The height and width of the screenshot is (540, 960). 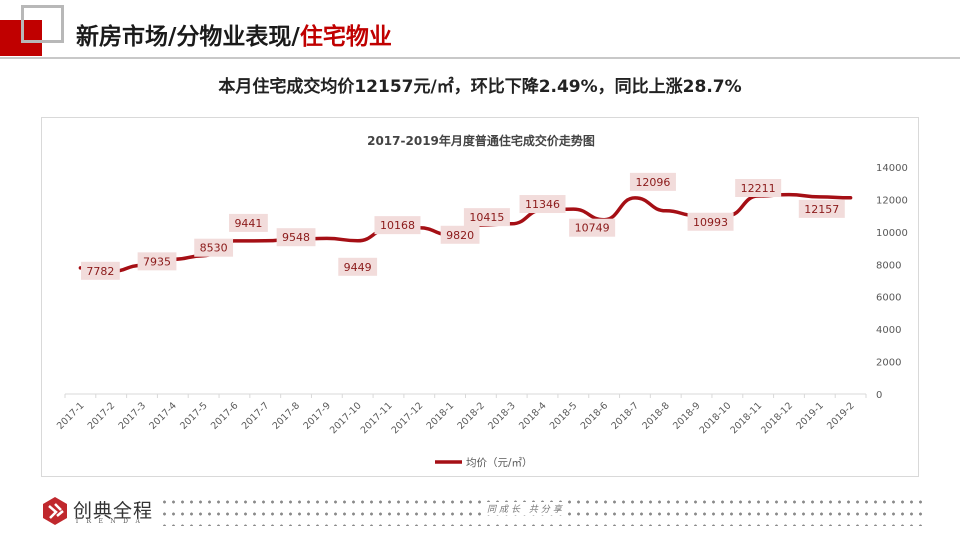 What do you see at coordinates (188, 37) in the screenshot?
I see `page-title-prefix: 新房市场/分物业表现/` at bounding box center [188, 37].